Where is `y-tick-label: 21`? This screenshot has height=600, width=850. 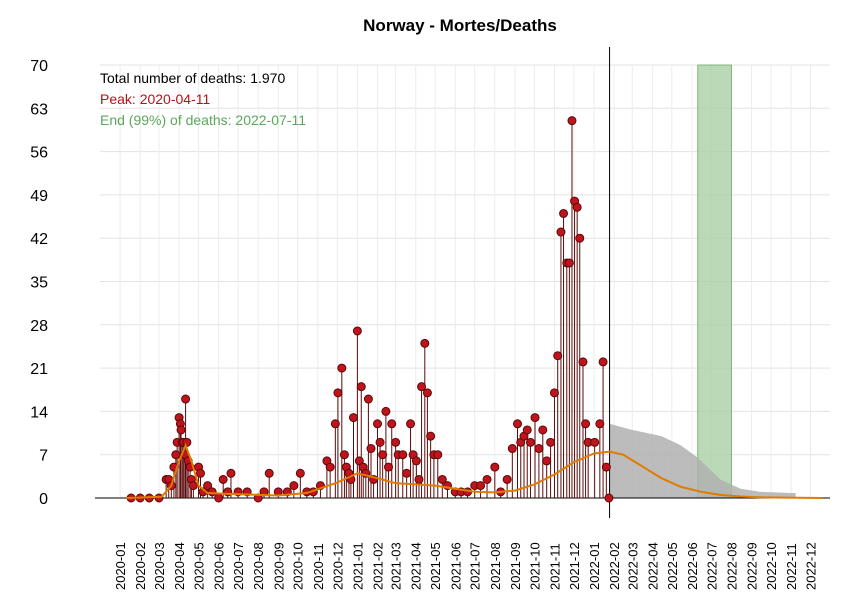
y-tick-label: 21 is located at coordinates (39, 369).